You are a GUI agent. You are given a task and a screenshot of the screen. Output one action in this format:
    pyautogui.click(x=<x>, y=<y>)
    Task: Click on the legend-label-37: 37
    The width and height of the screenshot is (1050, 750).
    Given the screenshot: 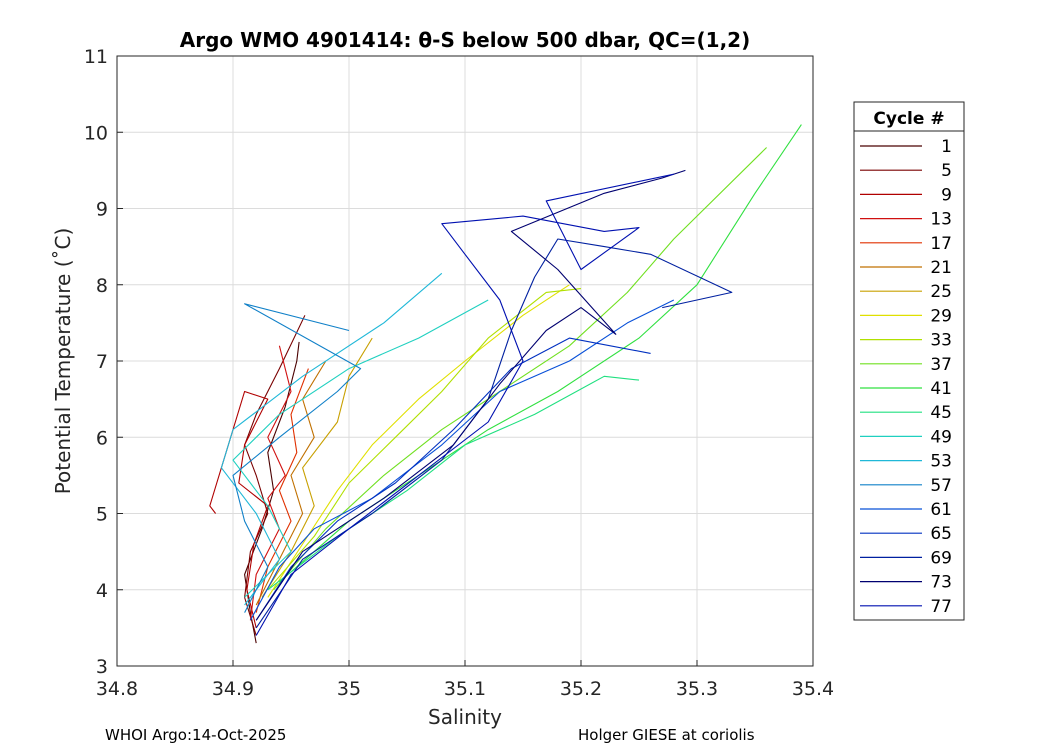 What is the action you would take?
    pyautogui.click(x=941, y=365)
    